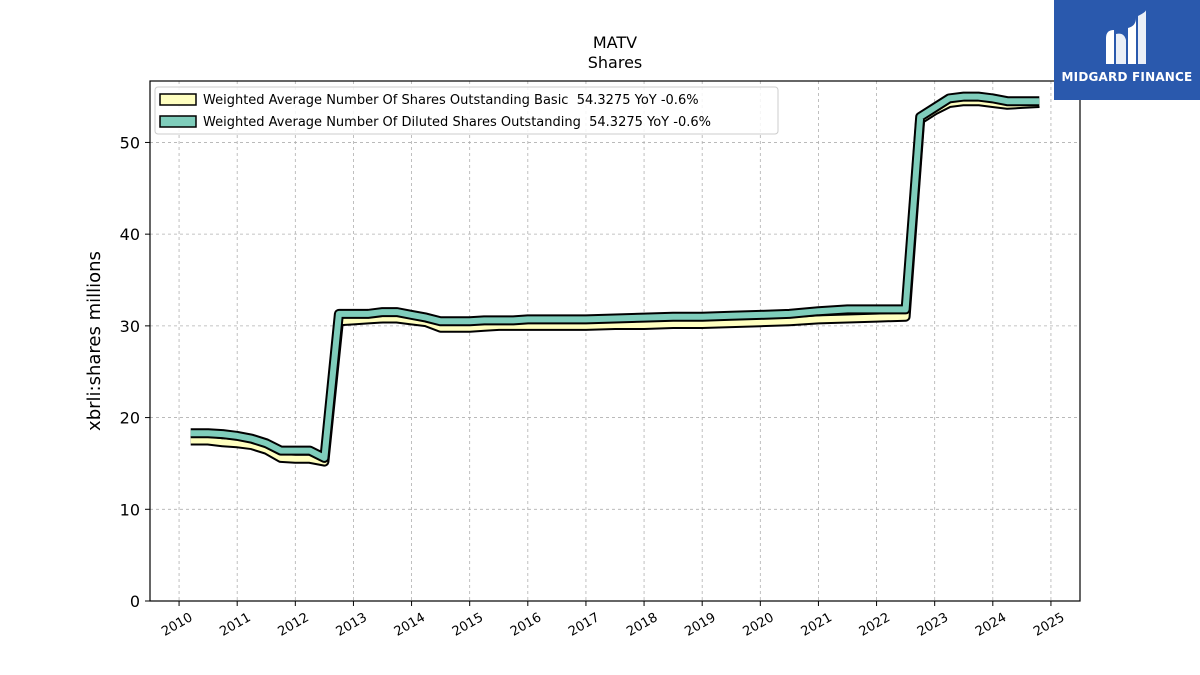  Describe the element at coordinates (352, 625) in the screenshot. I see `x-tick-label: 2013` at that location.